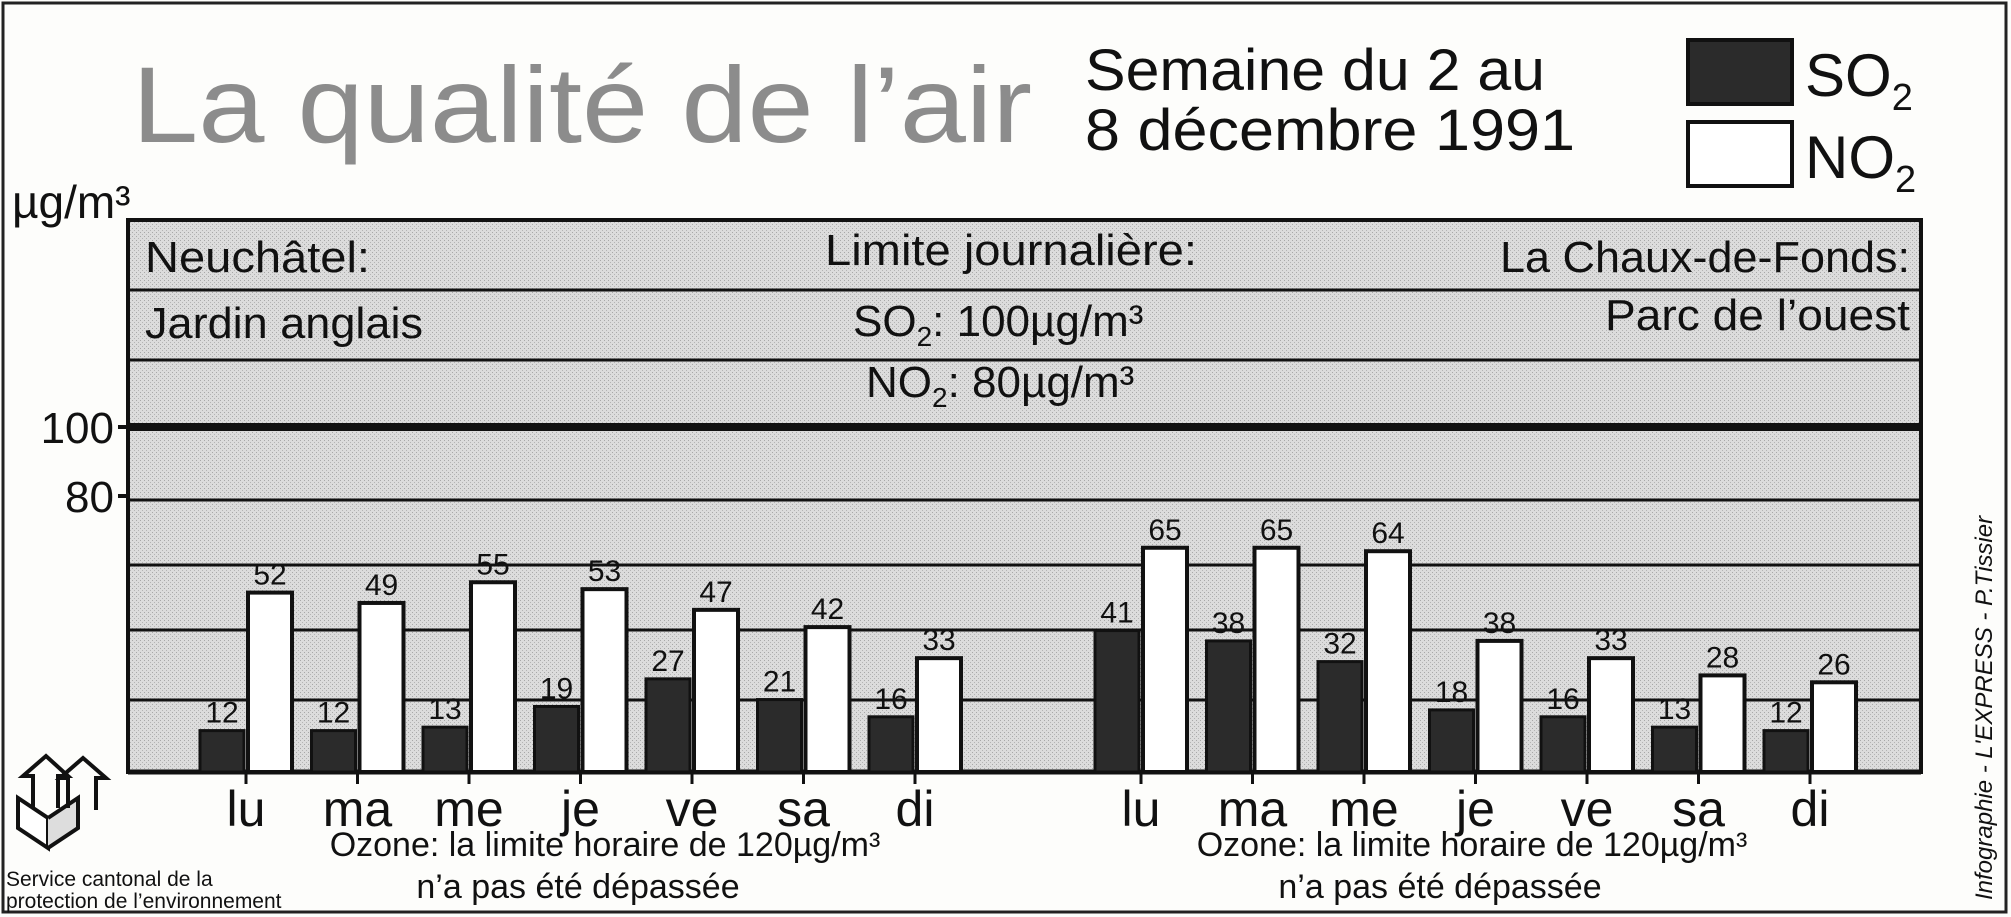 This screenshot has height=917, width=2011. Describe the element at coordinates (246, 809) in the screenshot. I see `x-label-0-lu: lu` at that location.